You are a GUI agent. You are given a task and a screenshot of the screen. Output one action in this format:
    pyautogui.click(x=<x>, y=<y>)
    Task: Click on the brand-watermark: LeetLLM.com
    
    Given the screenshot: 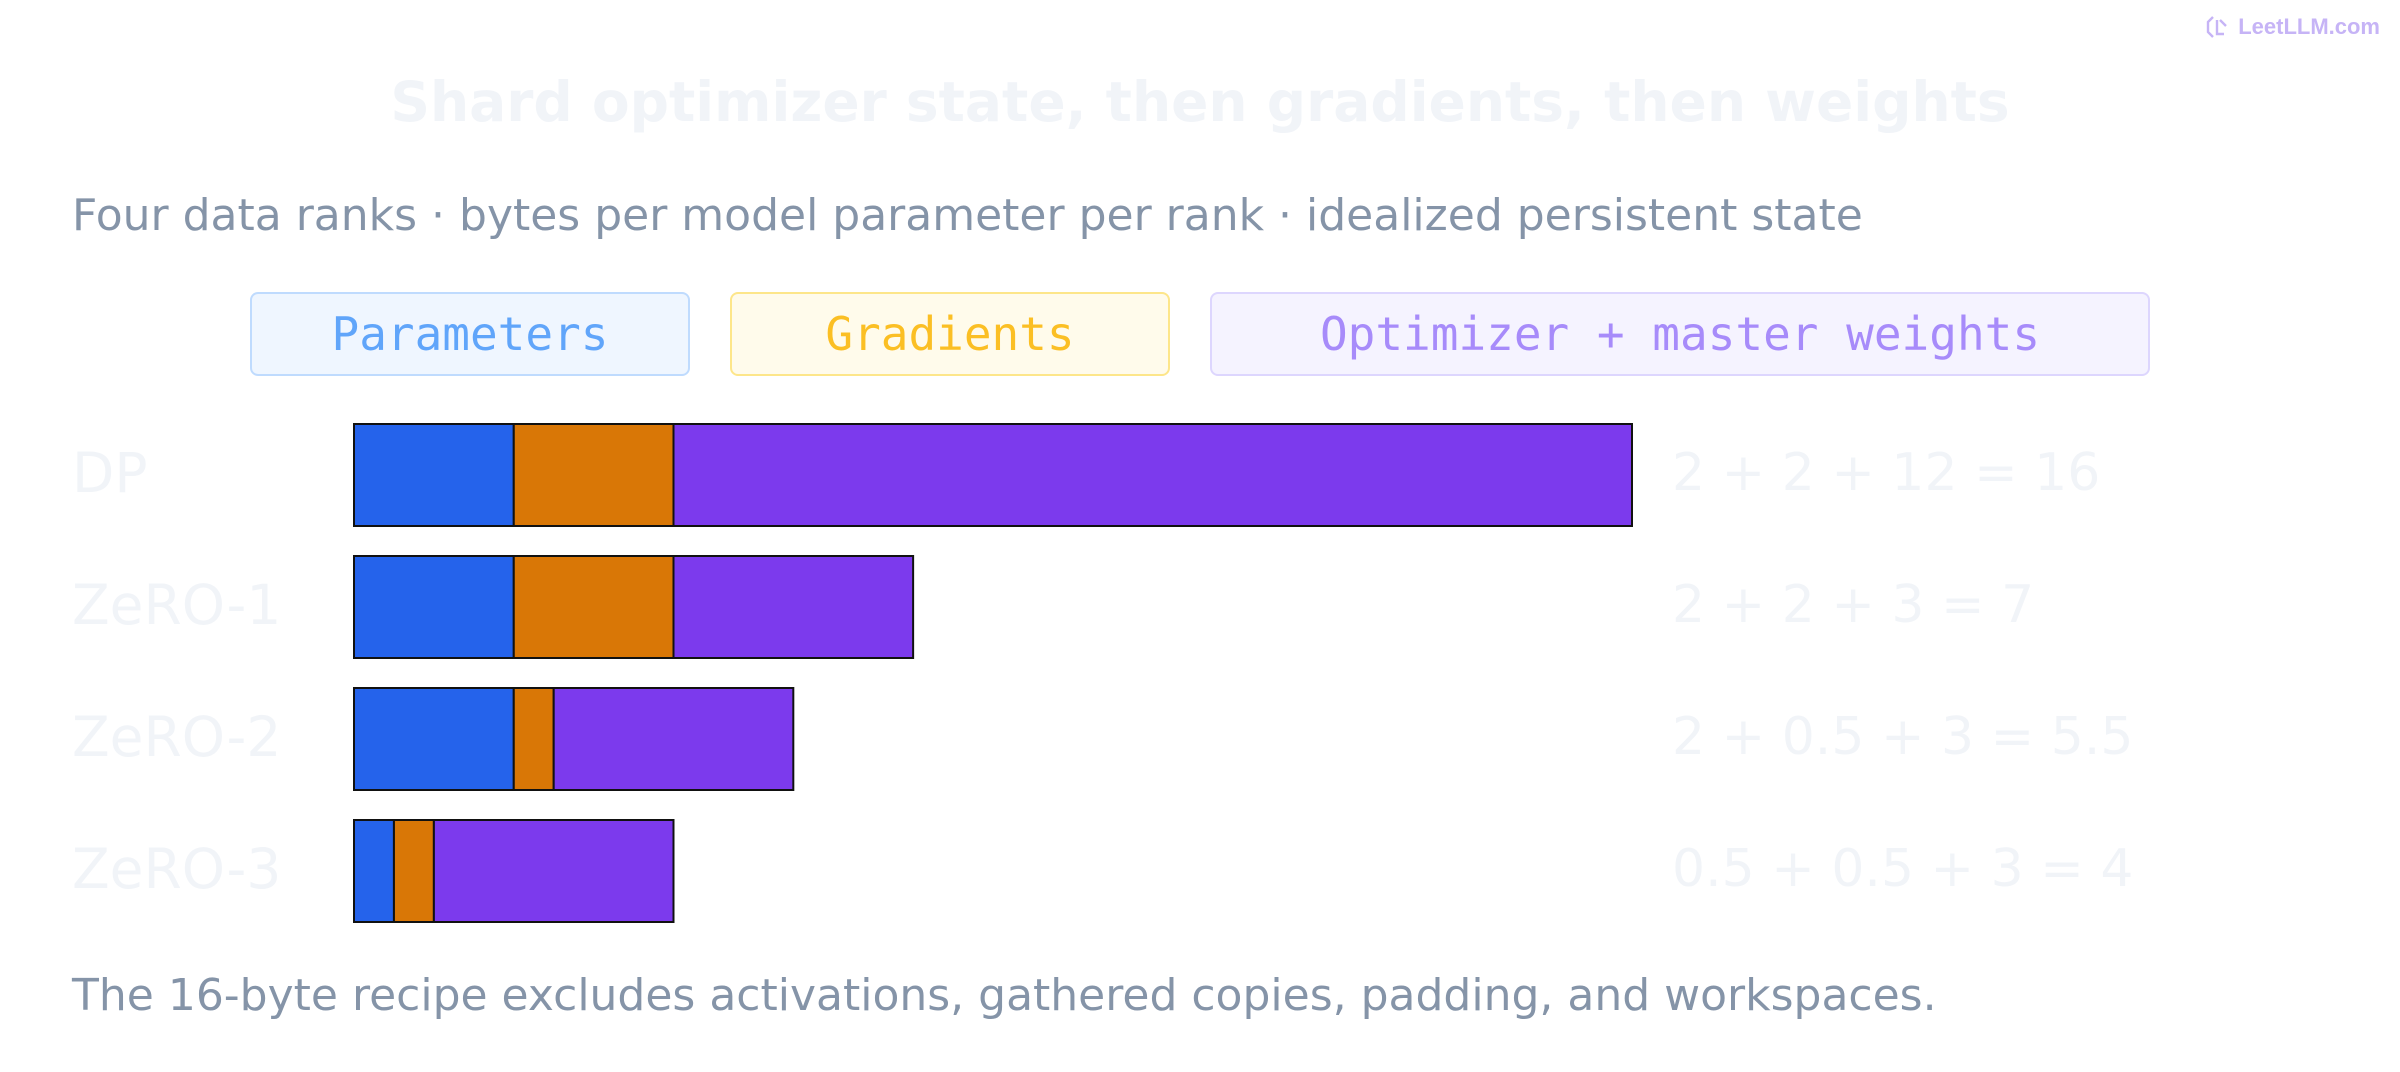 What is the action you would take?
    pyautogui.click(x=2292, y=27)
    